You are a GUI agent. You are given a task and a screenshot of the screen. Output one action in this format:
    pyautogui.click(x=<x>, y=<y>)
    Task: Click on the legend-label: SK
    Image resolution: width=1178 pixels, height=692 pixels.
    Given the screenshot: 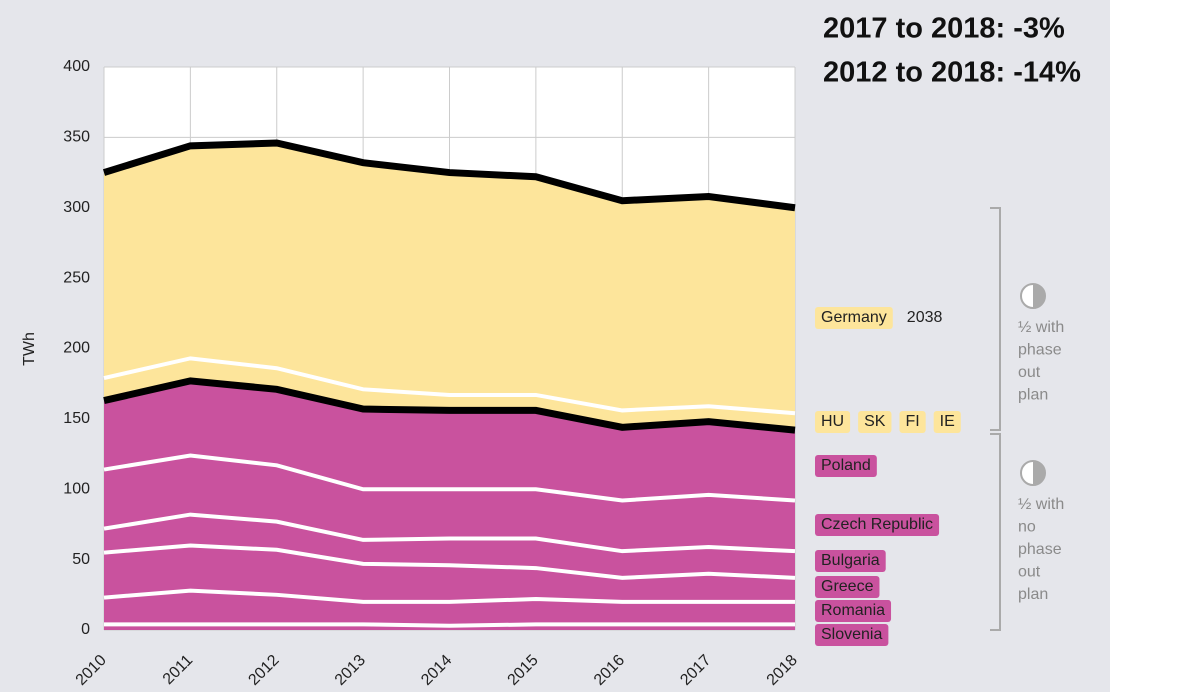 What is the action you would take?
    pyautogui.click(x=875, y=421)
    